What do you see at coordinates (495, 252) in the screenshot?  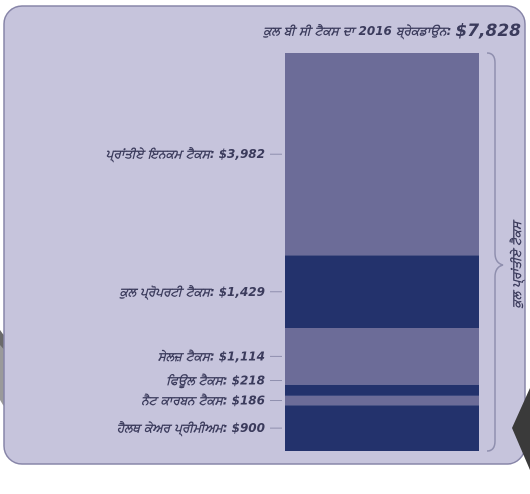 I see `brace` at bounding box center [495, 252].